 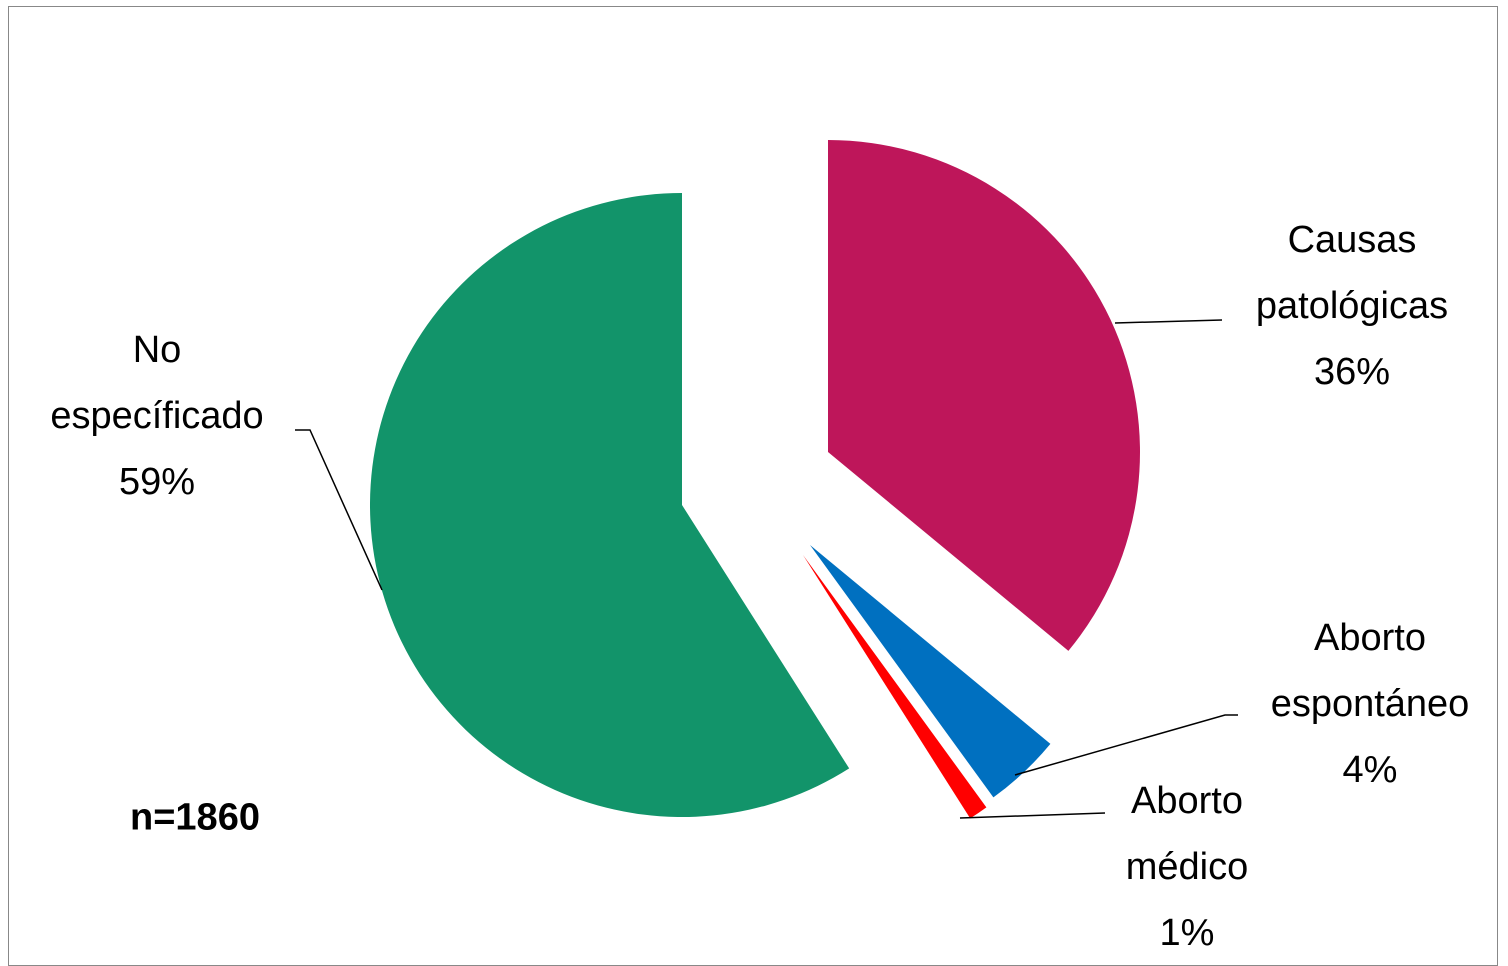 What do you see at coordinates (1370, 770) in the screenshot?
I see `value-label: 4%` at bounding box center [1370, 770].